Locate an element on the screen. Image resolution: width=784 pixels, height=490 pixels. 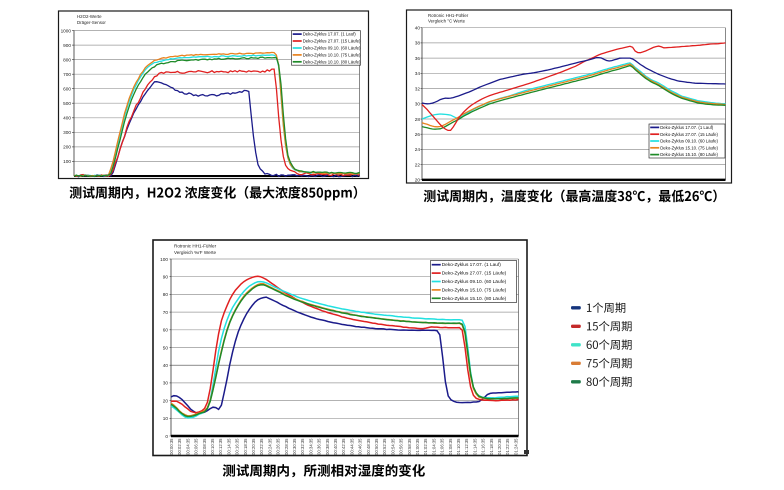
svg-text: 28 is located at coordinates (418, 119).